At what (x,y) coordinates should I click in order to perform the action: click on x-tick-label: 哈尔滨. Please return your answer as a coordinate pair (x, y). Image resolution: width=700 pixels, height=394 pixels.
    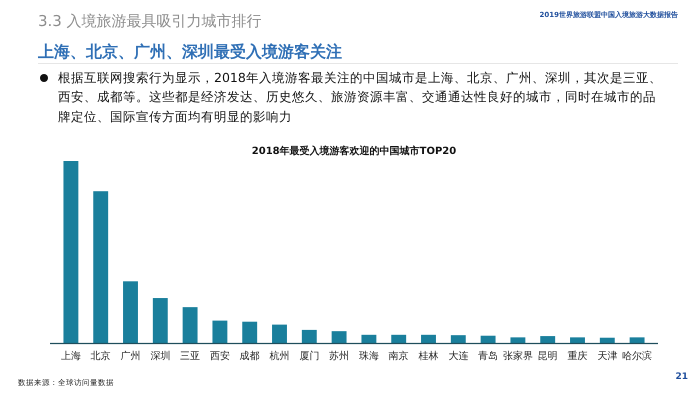
    Looking at the image, I should click on (637, 356).